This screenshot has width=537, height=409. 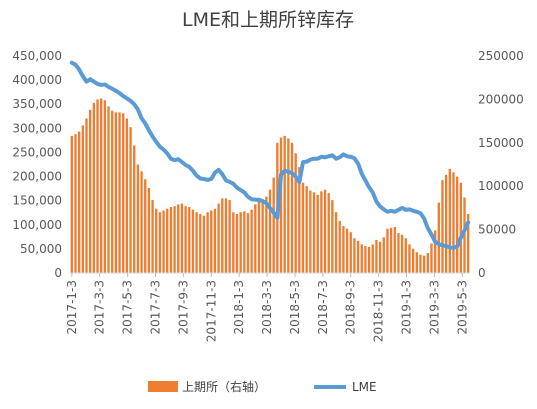 What do you see at coordinates (501, 143) in the screenshot?
I see `y-right-tick-label: 150000` at bounding box center [501, 143].